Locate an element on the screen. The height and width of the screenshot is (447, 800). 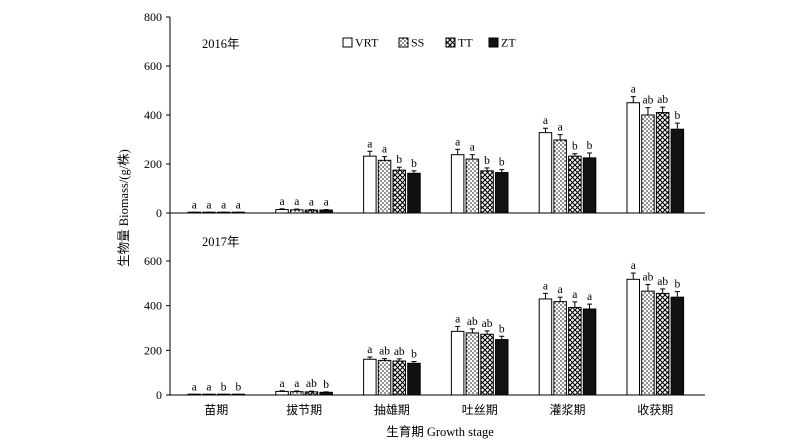
x-category-label: 吐丝期 is located at coordinates (480, 410).